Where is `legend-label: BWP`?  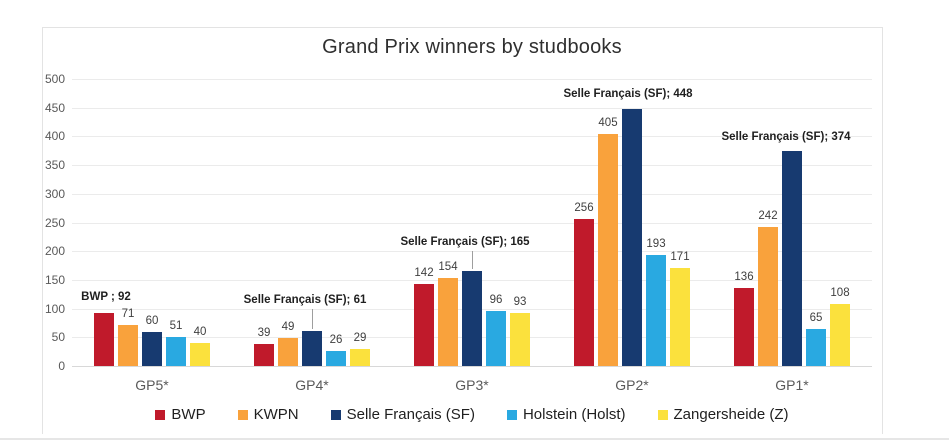
legend-label: BWP is located at coordinates (188, 414).